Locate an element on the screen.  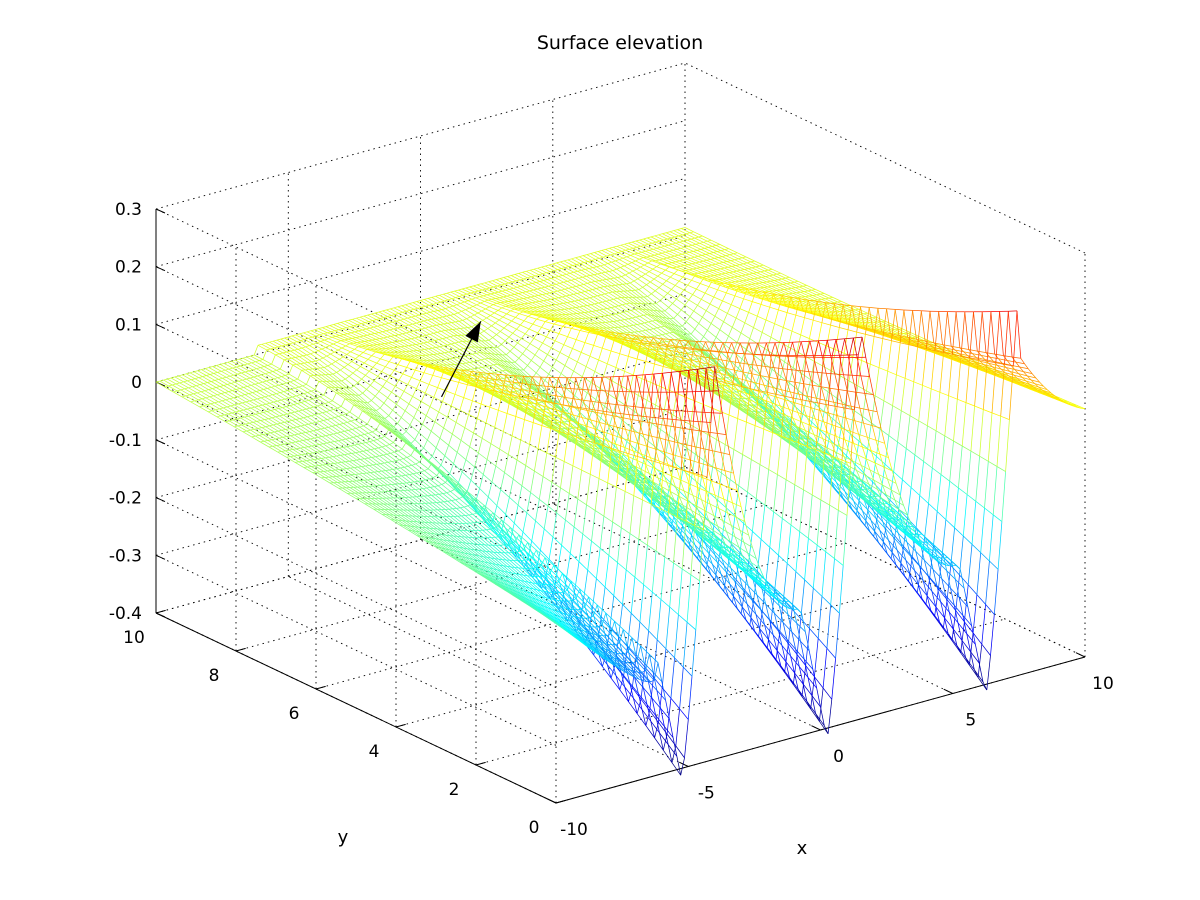
grid-line-backwall-z is located at coordinates (420, 251).